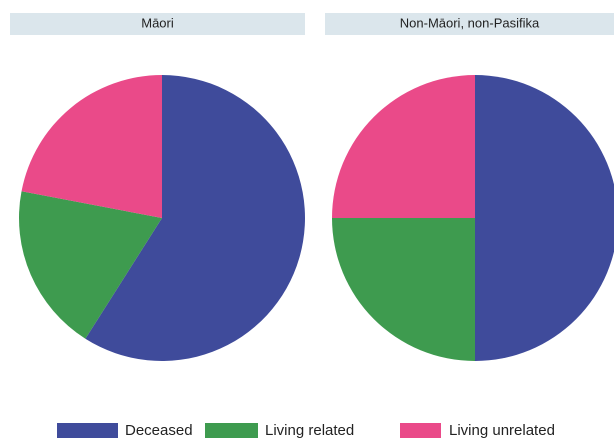  What do you see at coordinates (502, 430) in the screenshot?
I see `legend-label: Living unrelated` at bounding box center [502, 430].